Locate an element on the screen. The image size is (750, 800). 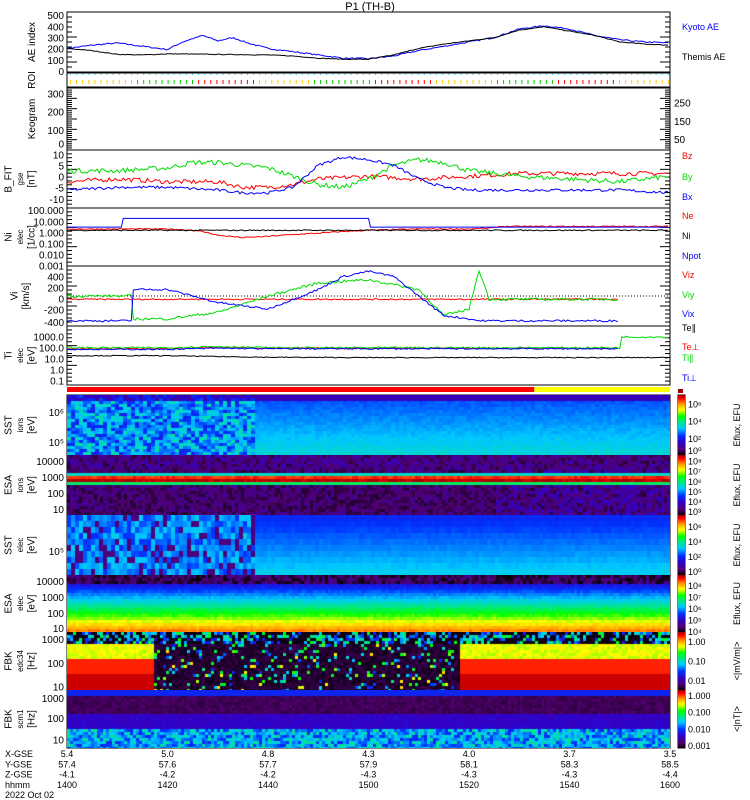
legend-label: Bz is located at coordinates (687, 156).